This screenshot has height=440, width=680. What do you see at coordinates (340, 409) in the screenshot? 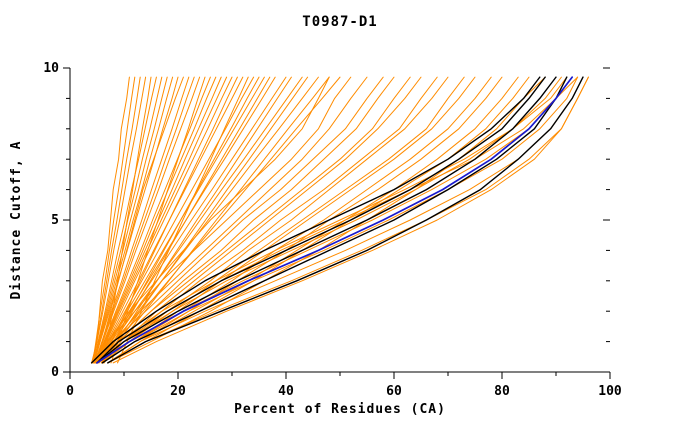
I see `x-axis-label: Percent of Residues (CA)` at bounding box center [340, 409].